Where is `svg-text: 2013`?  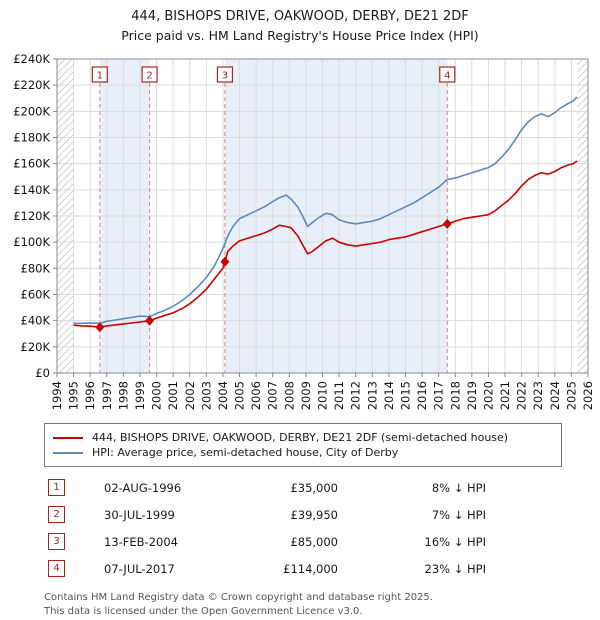
svg-text: 2013 is located at coordinates (372, 395).